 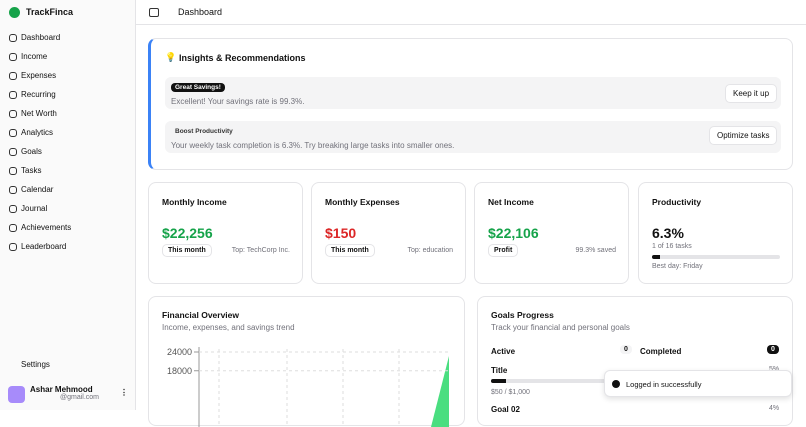 What do you see at coordinates (39, 113) in the screenshot?
I see `nav-item: Net Worth` at bounding box center [39, 113].